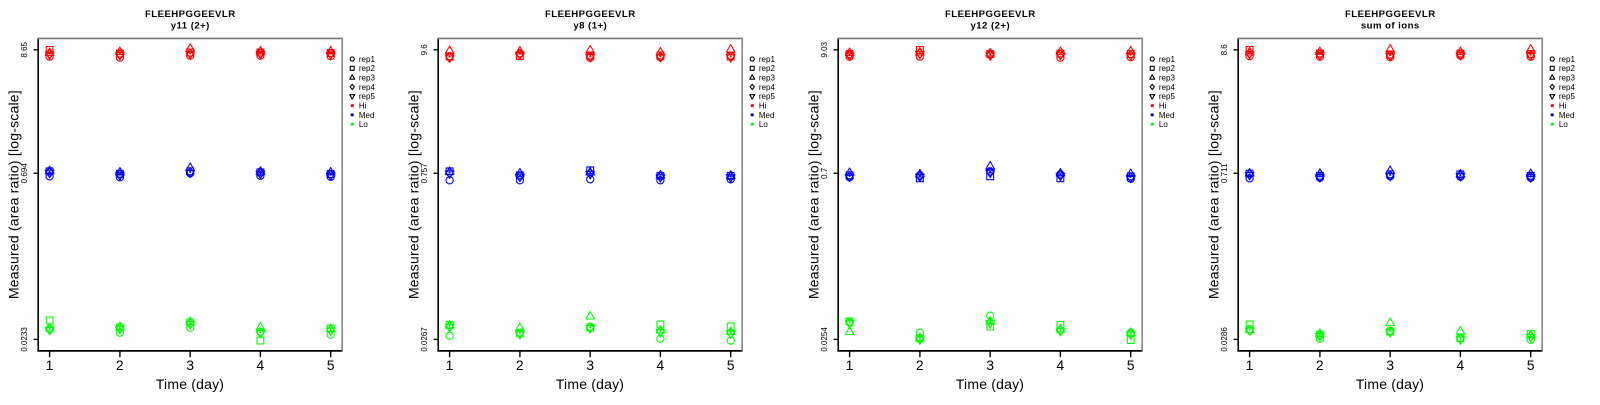 The height and width of the screenshot is (405, 1600). What do you see at coordinates (24, 339) in the screenshot?
I see `svg-text: 0.0233` at bounding box center [24, 339].